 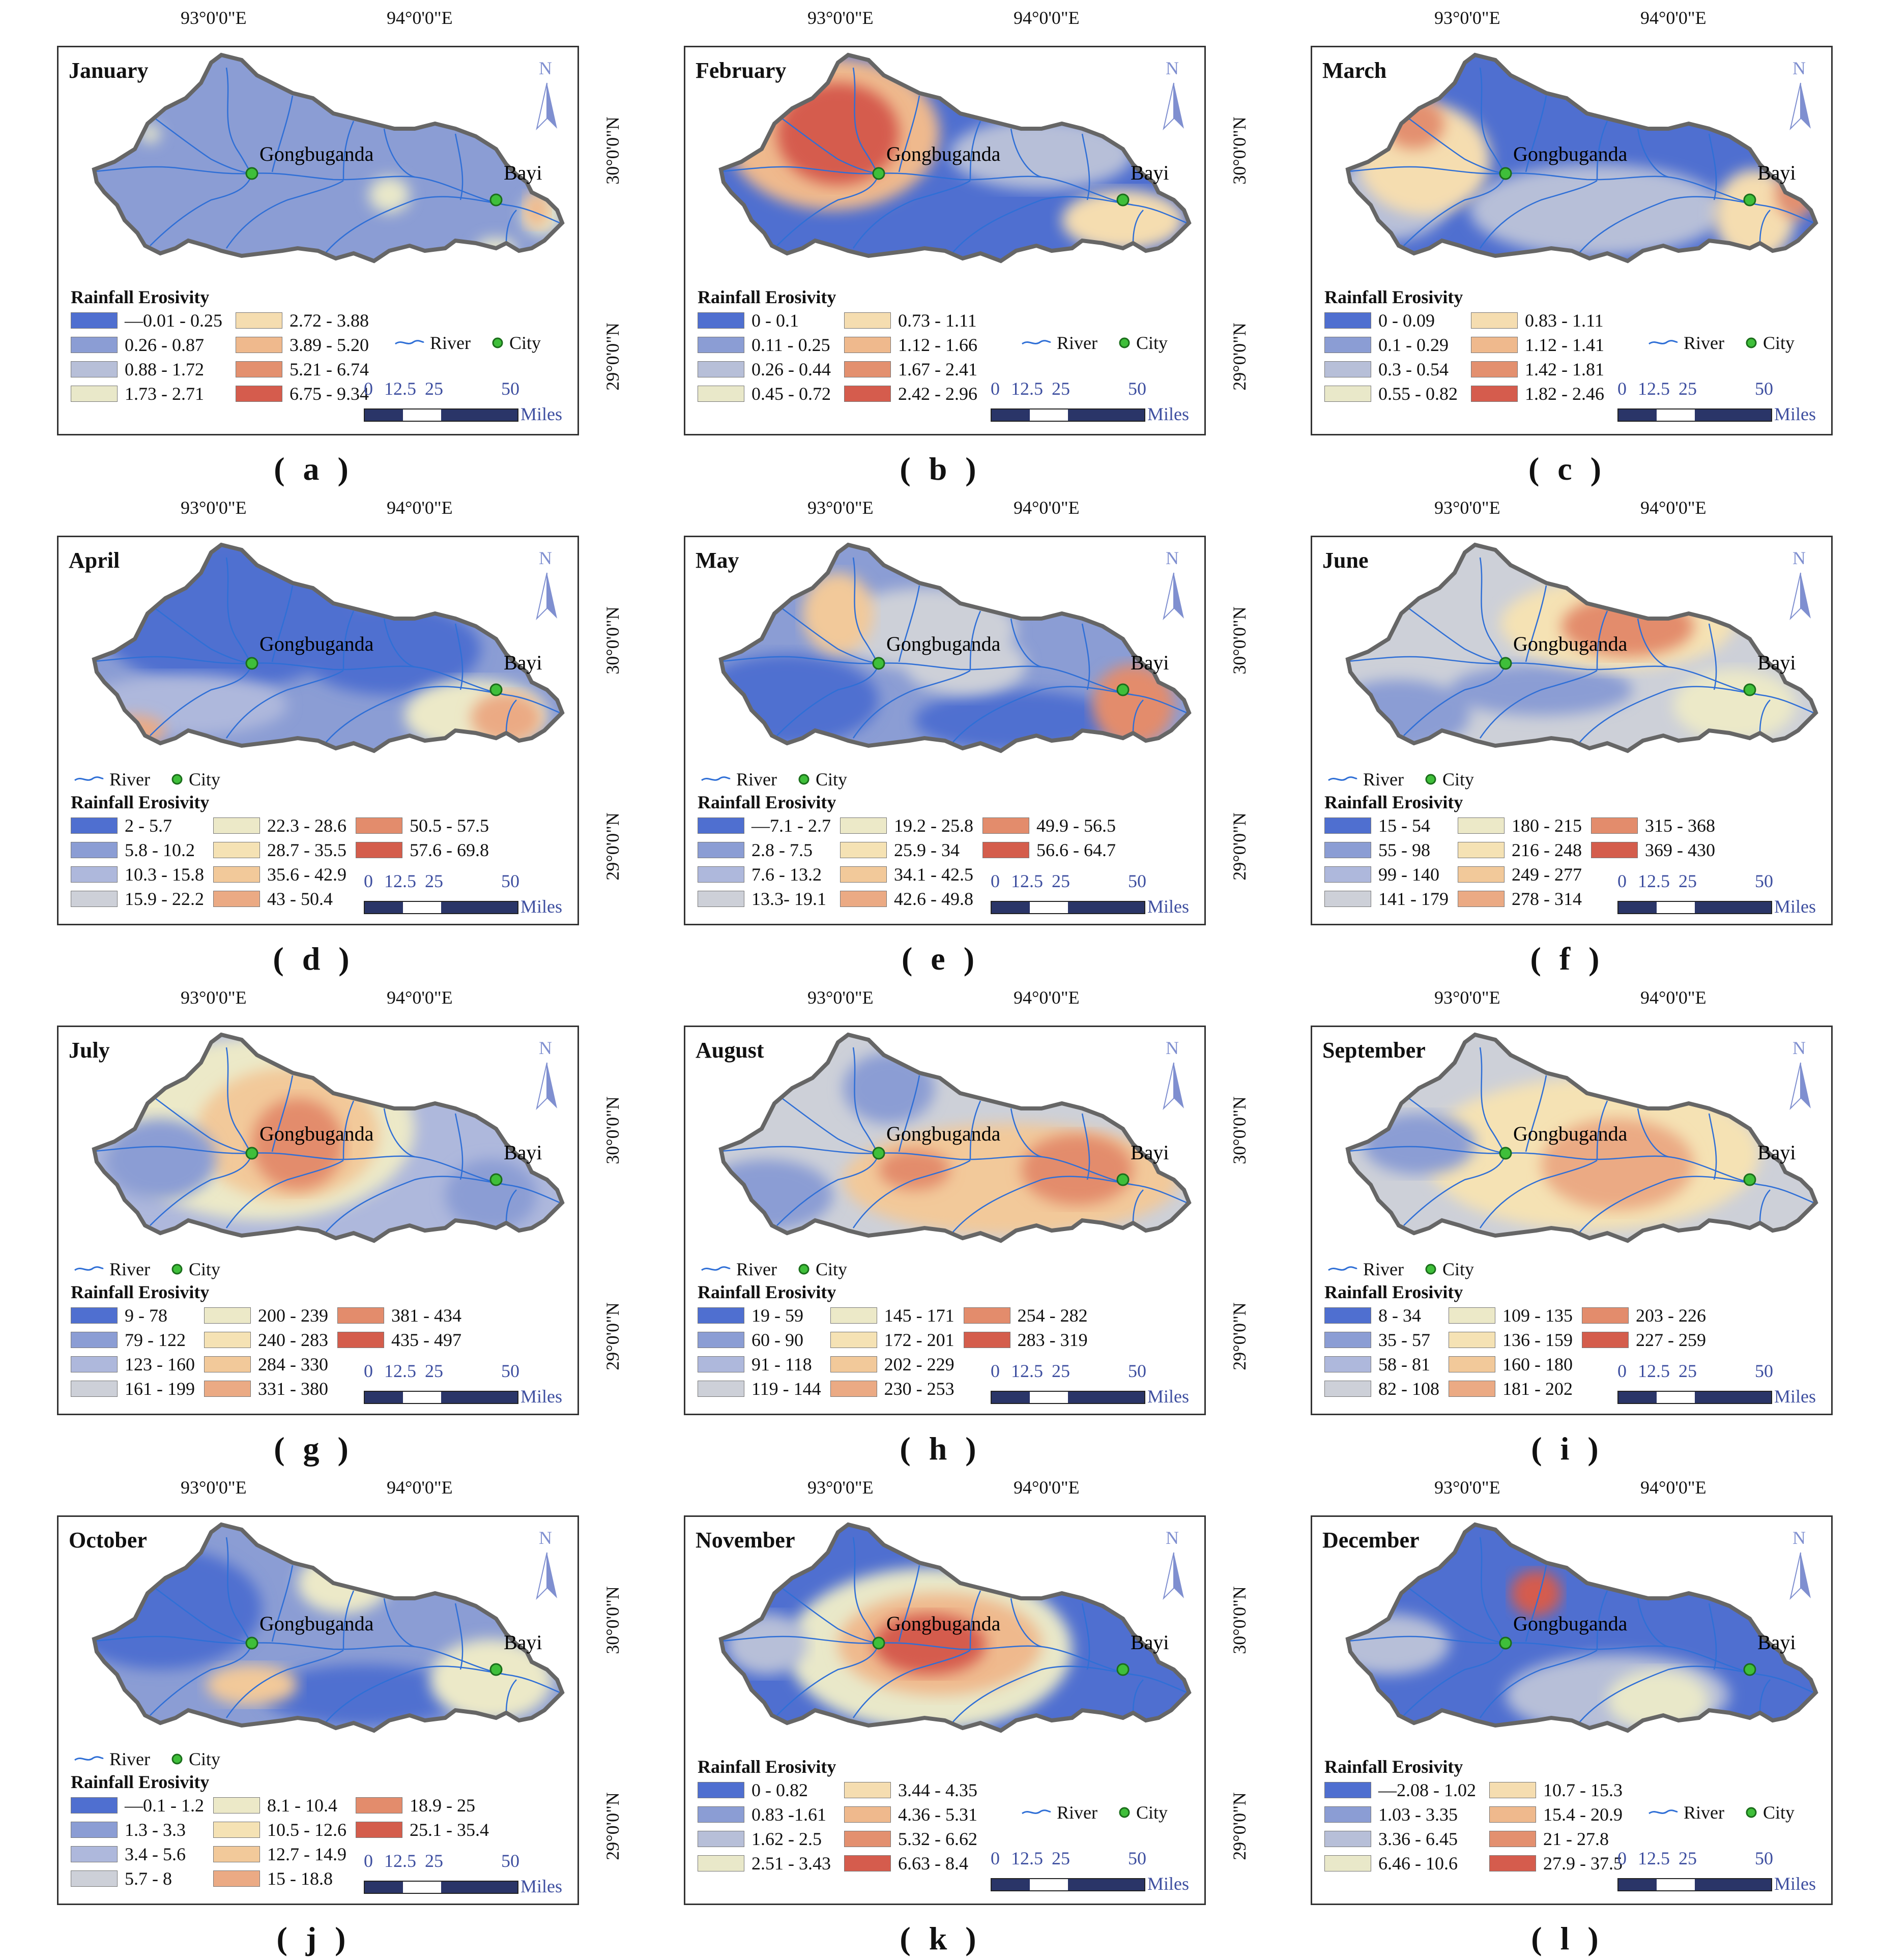 What do you see at coordinates (423, 1806) in the screenshot?
I see `legend-item: 18.9 - 25` at bounding box center [423, 1806].